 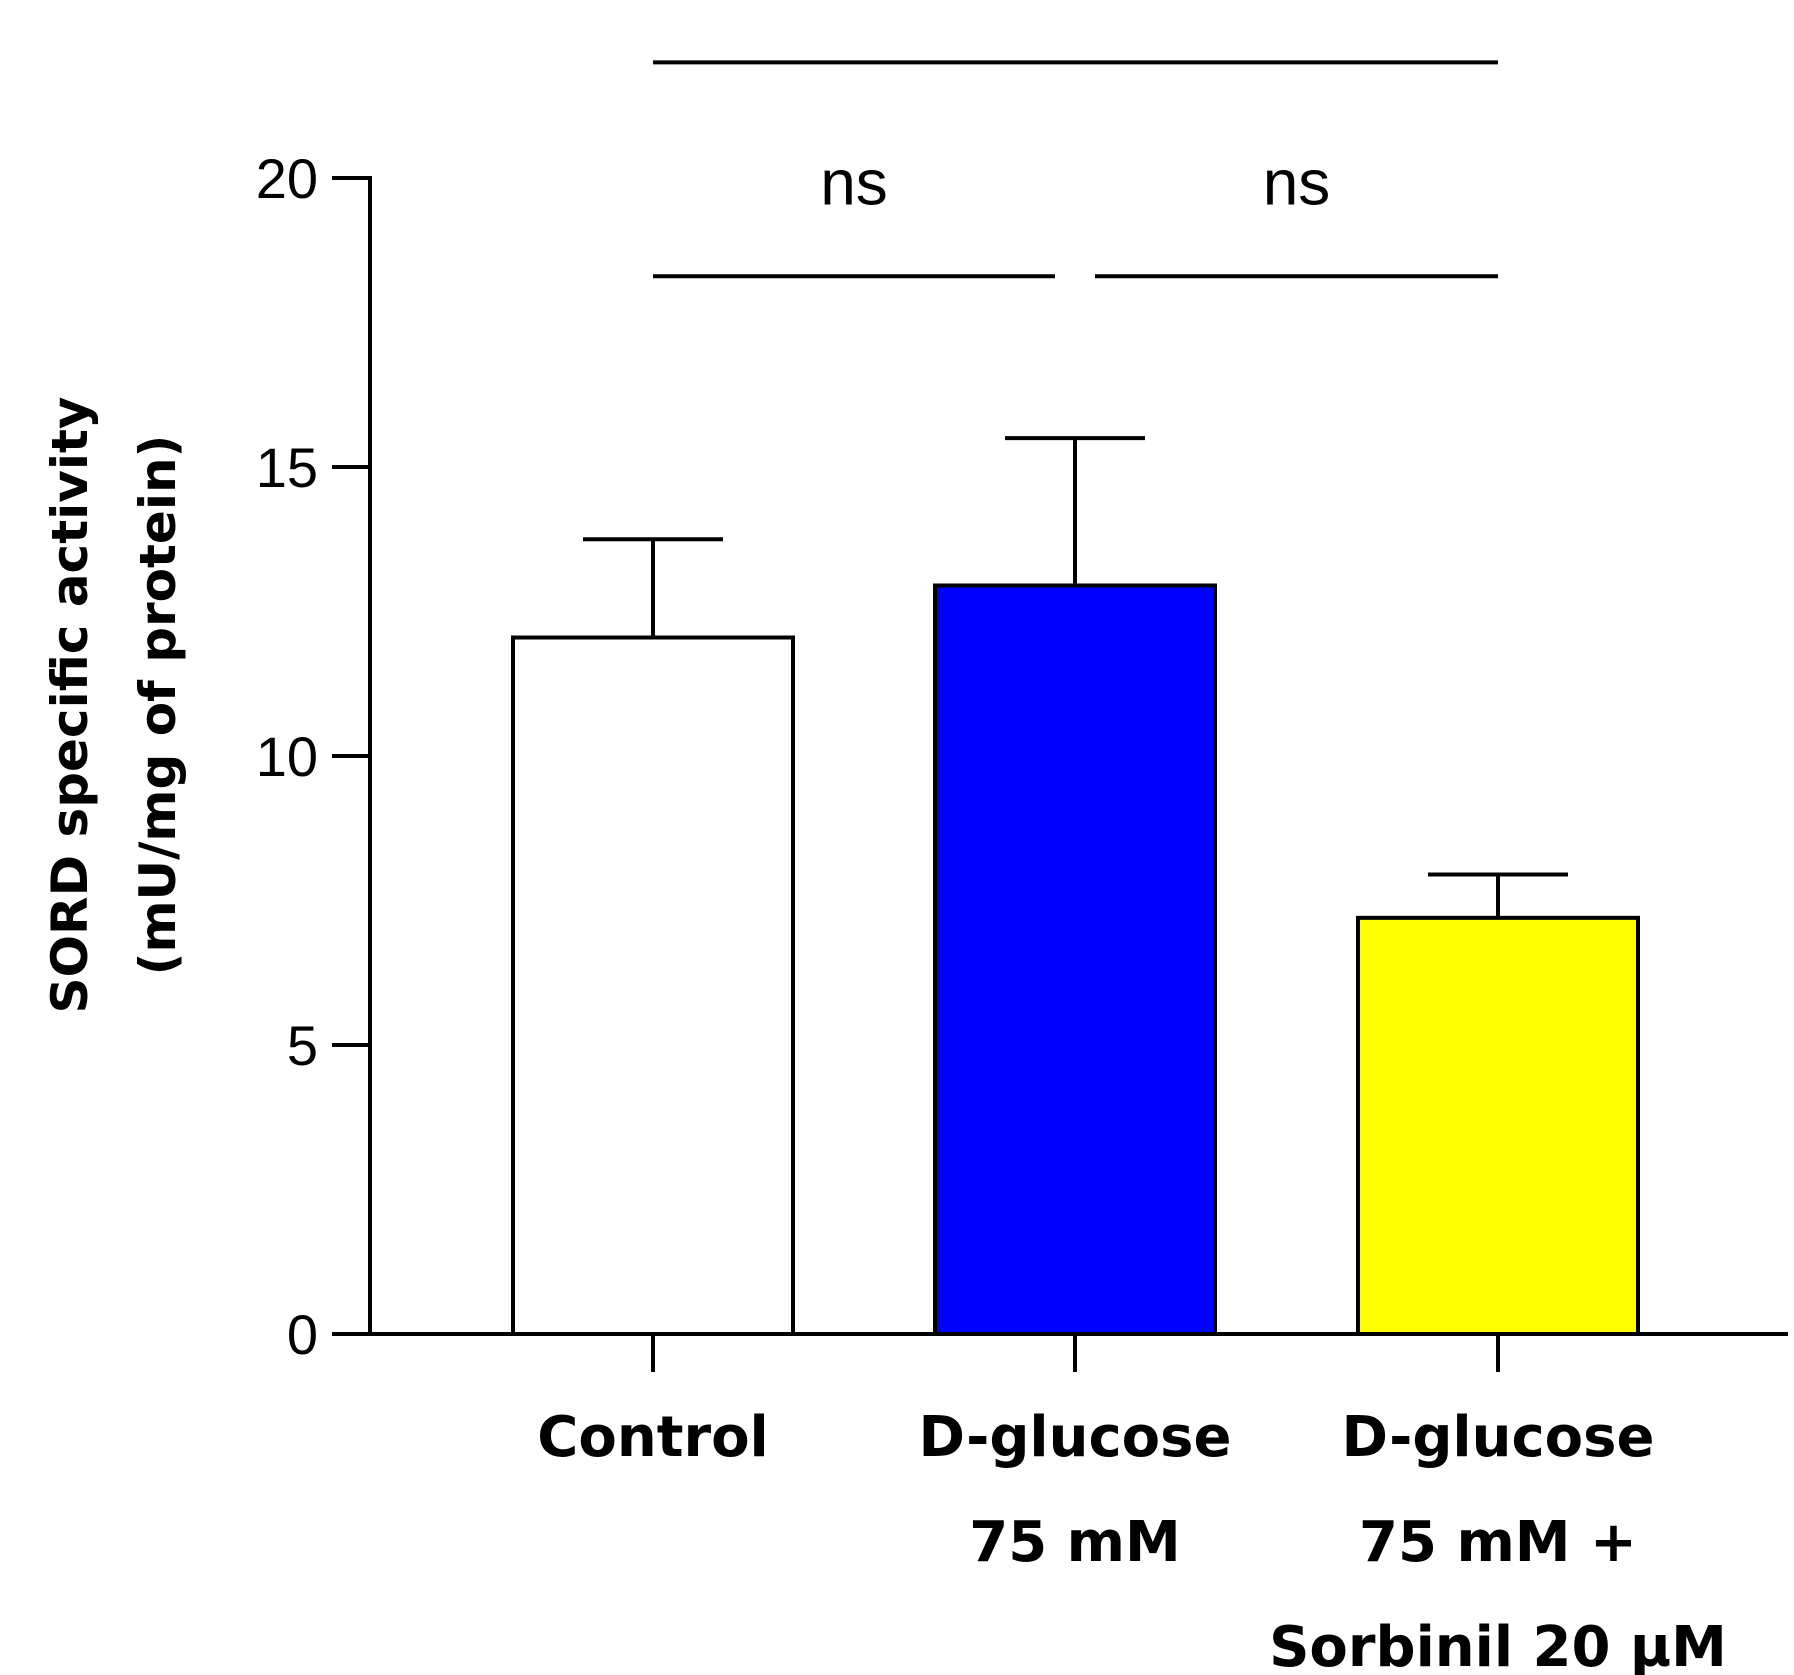 I want to click on y-axis-title-line-1: SORD specific activity, so click(x=70, y=705).